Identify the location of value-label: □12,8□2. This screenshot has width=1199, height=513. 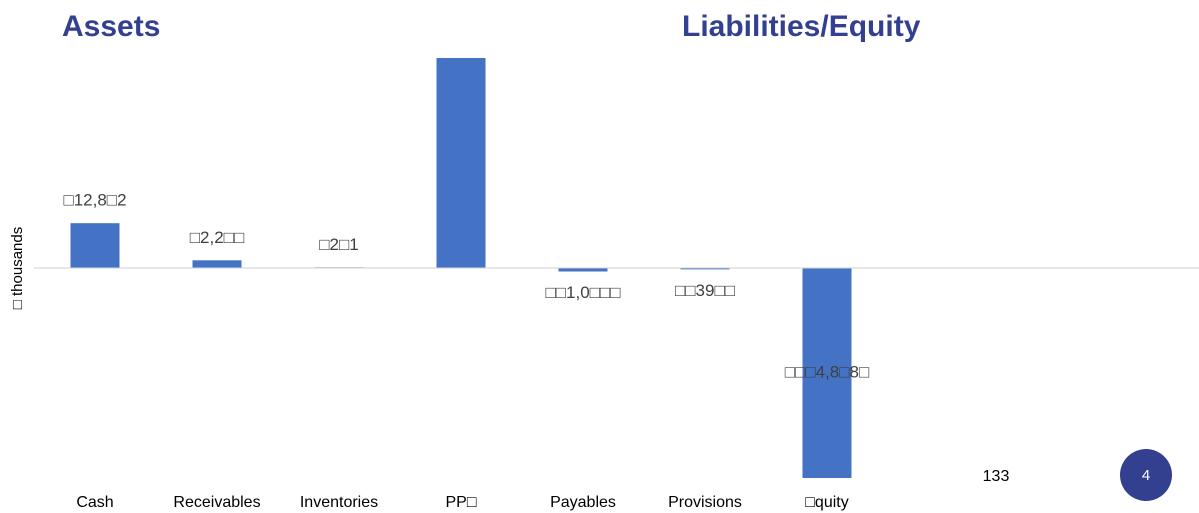
(94, 200).